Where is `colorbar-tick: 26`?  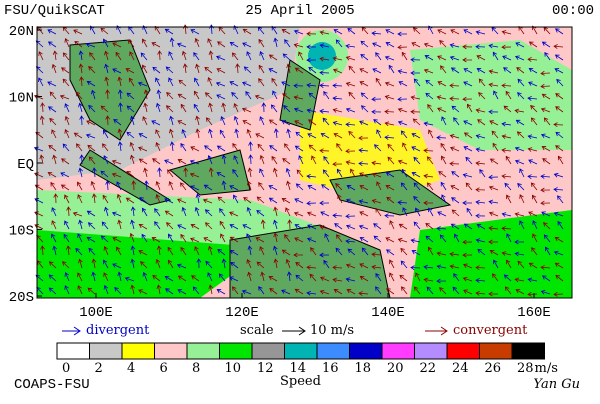
colorbar-tick: 26 is located at coordinates (493, 368).